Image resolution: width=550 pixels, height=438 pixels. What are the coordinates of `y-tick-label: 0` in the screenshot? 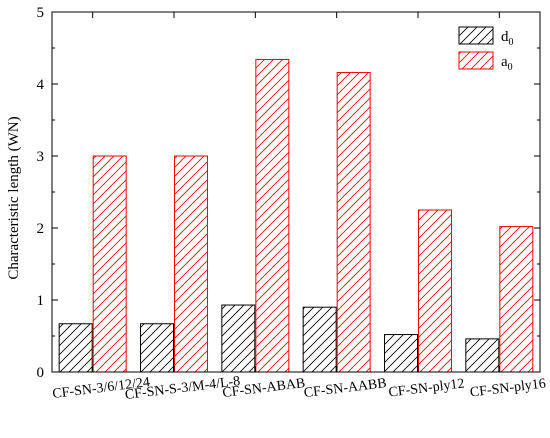 It's located at (41, 373).